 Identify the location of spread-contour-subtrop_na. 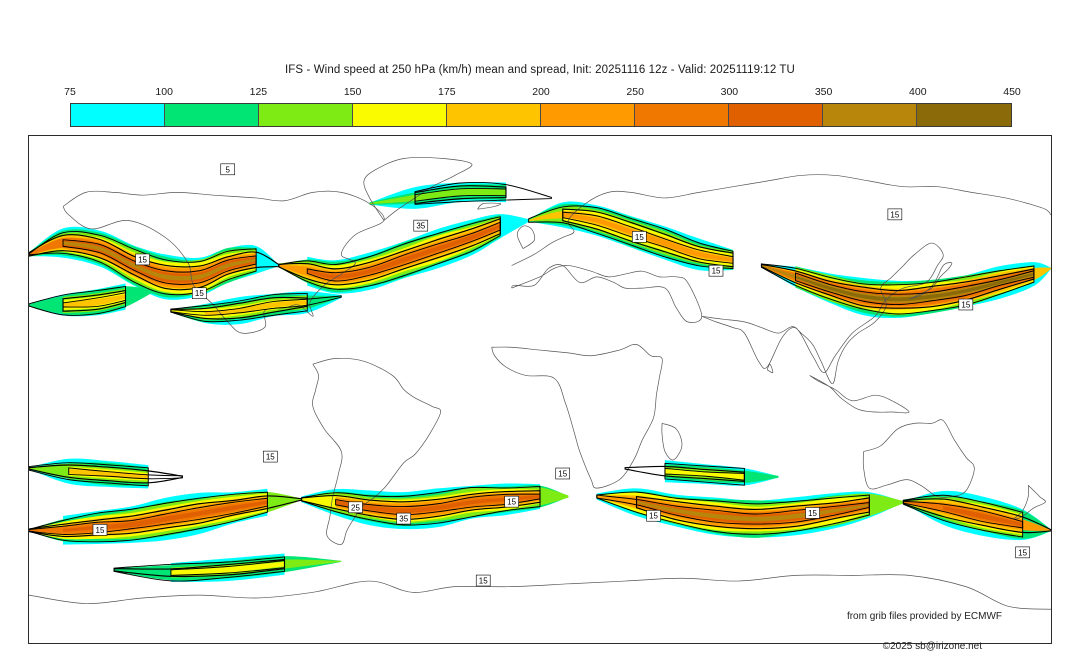
(256, 305).